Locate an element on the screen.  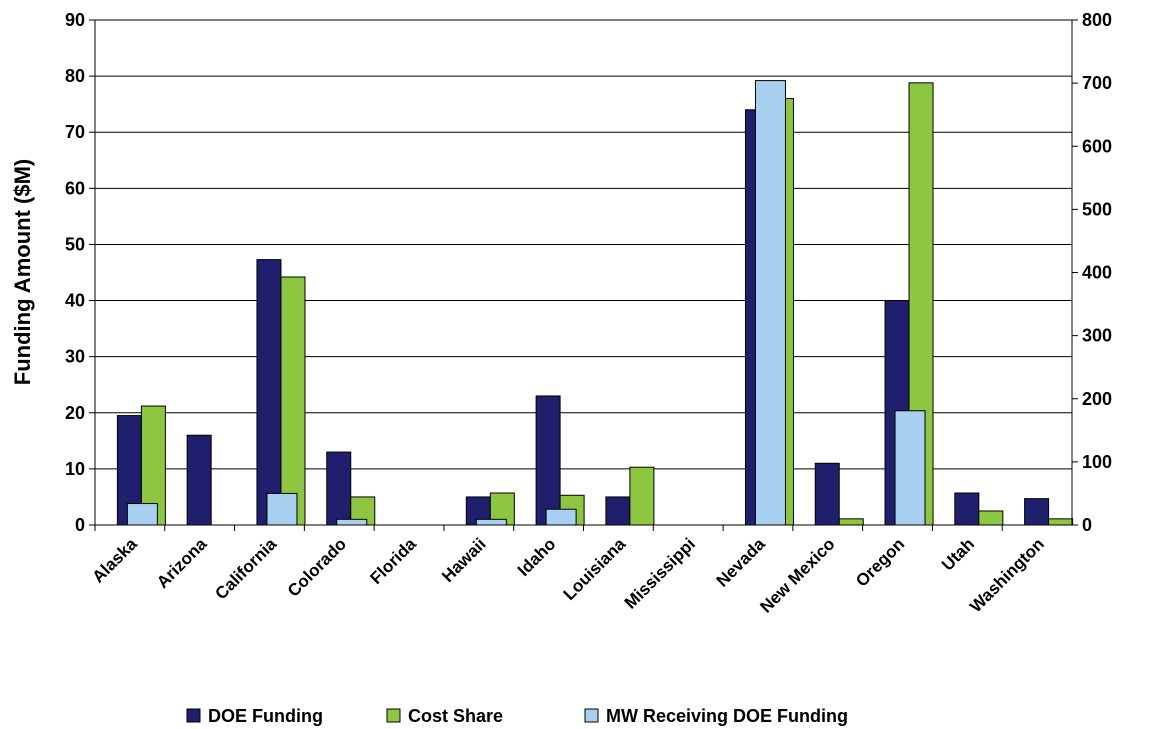
legend-label: Cost Share is located at coordinates (455, 716).